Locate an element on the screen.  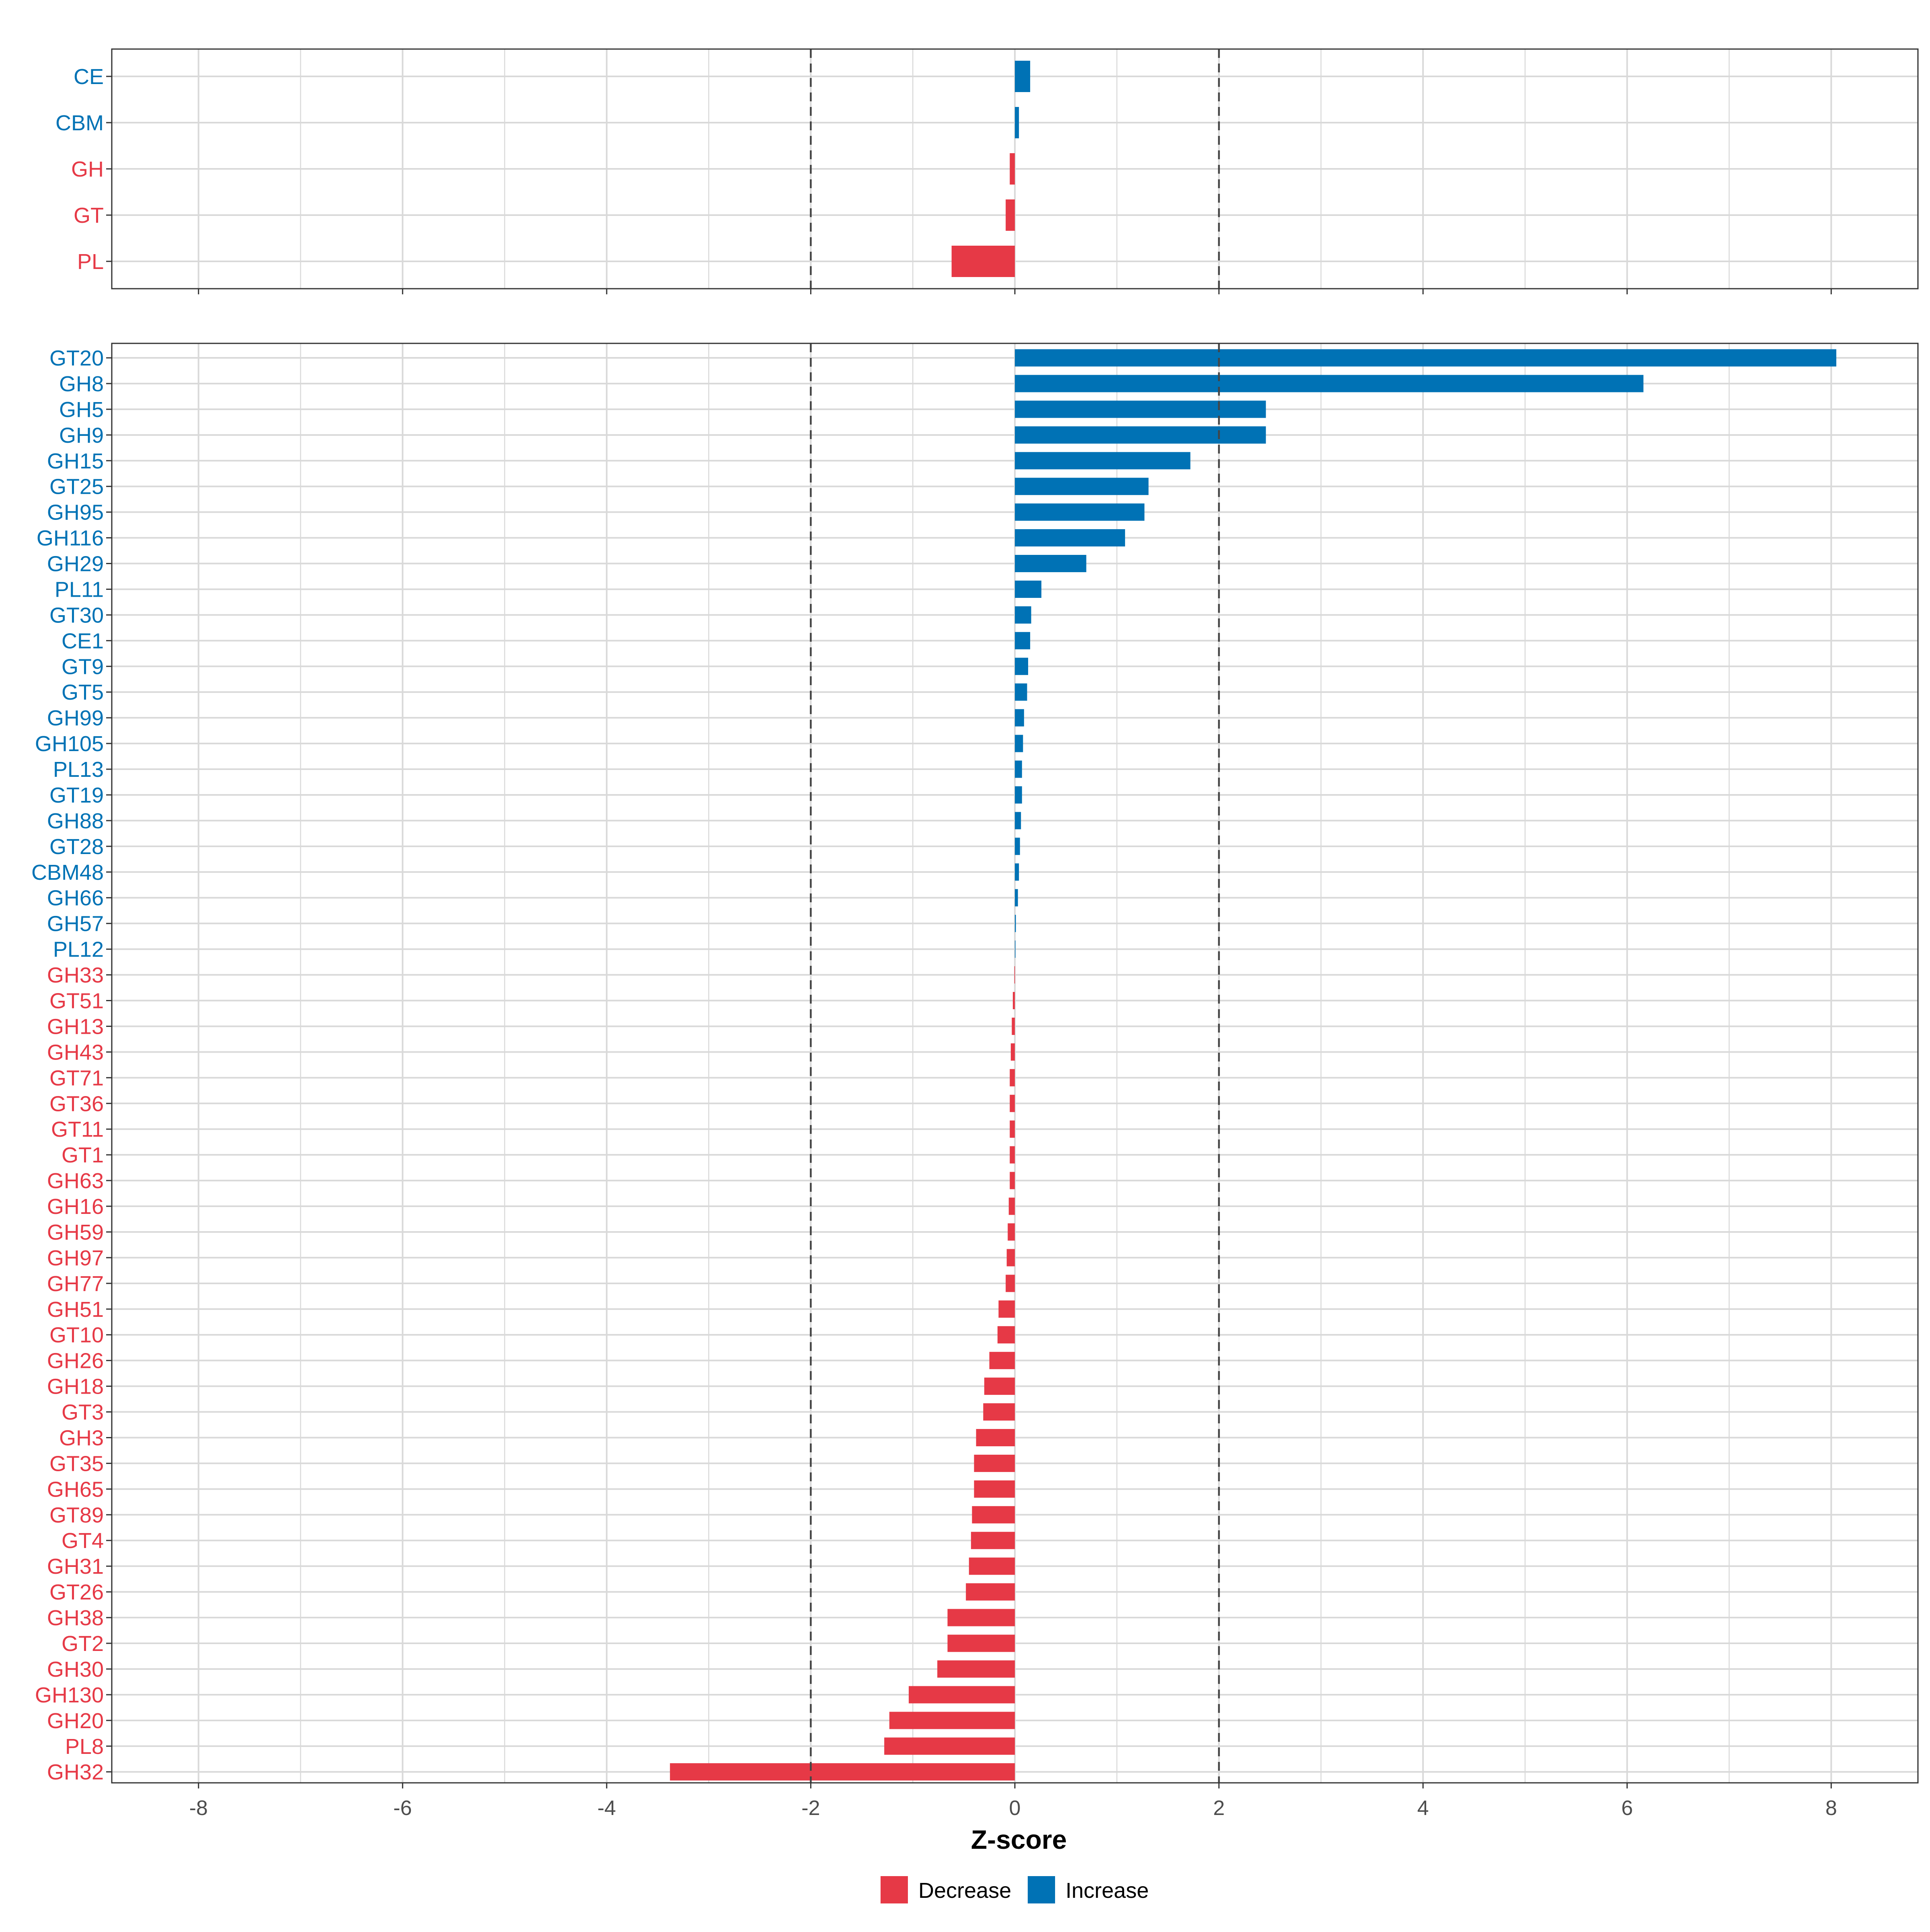
y-tick-label: GT4 is located at coordinates (83, 1541).